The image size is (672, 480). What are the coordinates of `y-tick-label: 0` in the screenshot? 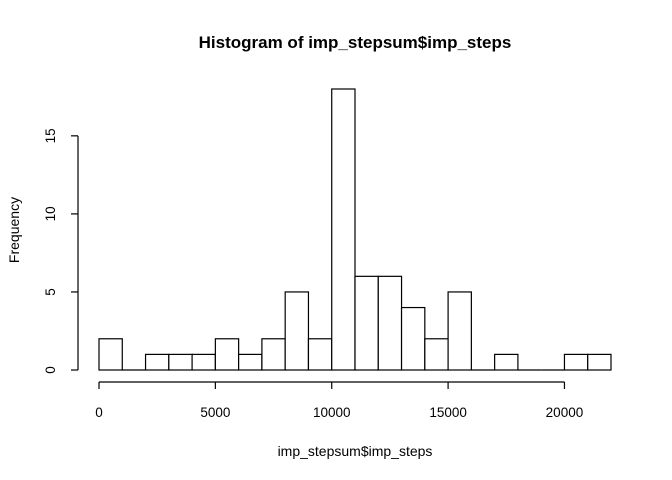 It's located at (50, 370).